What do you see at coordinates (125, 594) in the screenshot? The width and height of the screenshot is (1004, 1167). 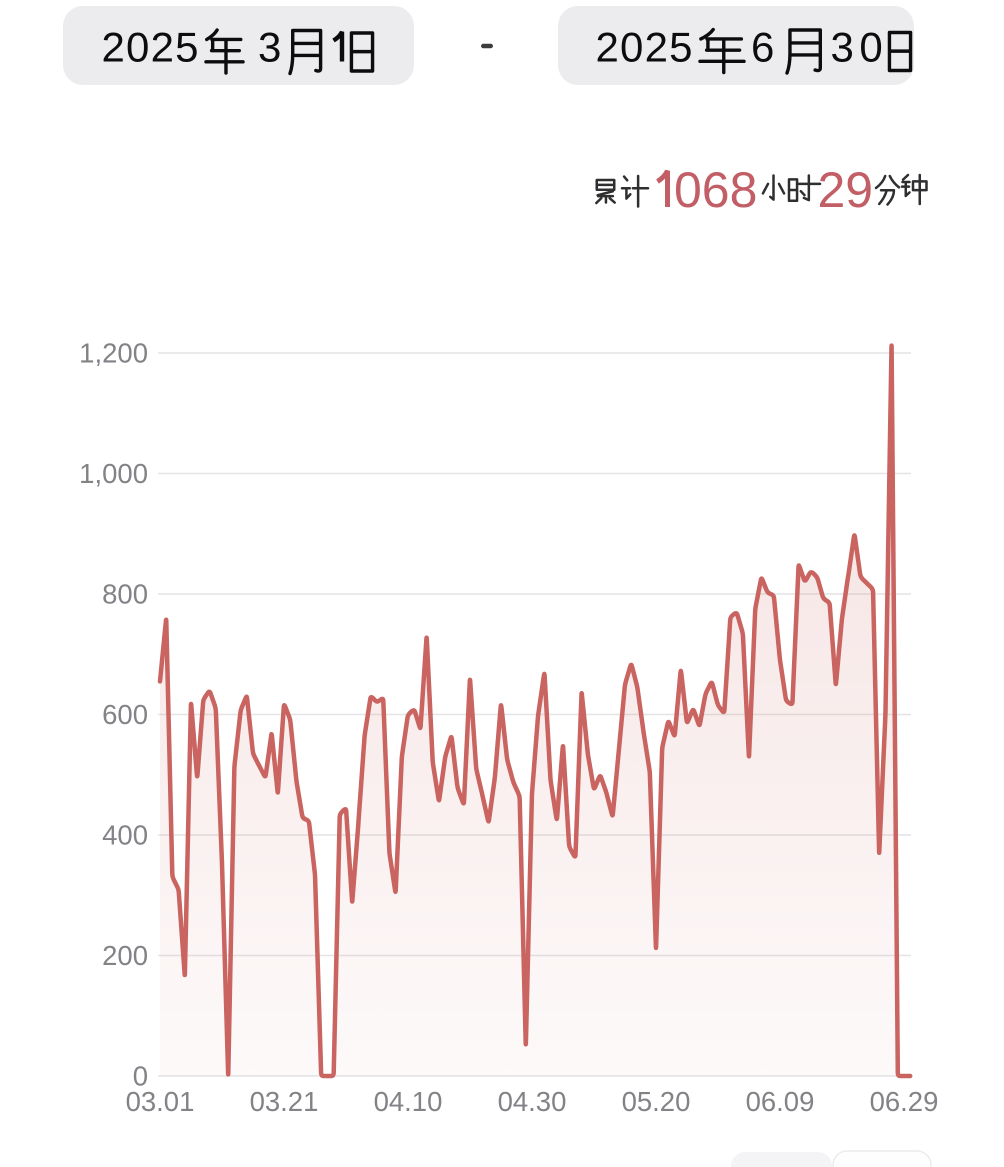 I see `svg-text: 800` at bounding box center [125, 594].